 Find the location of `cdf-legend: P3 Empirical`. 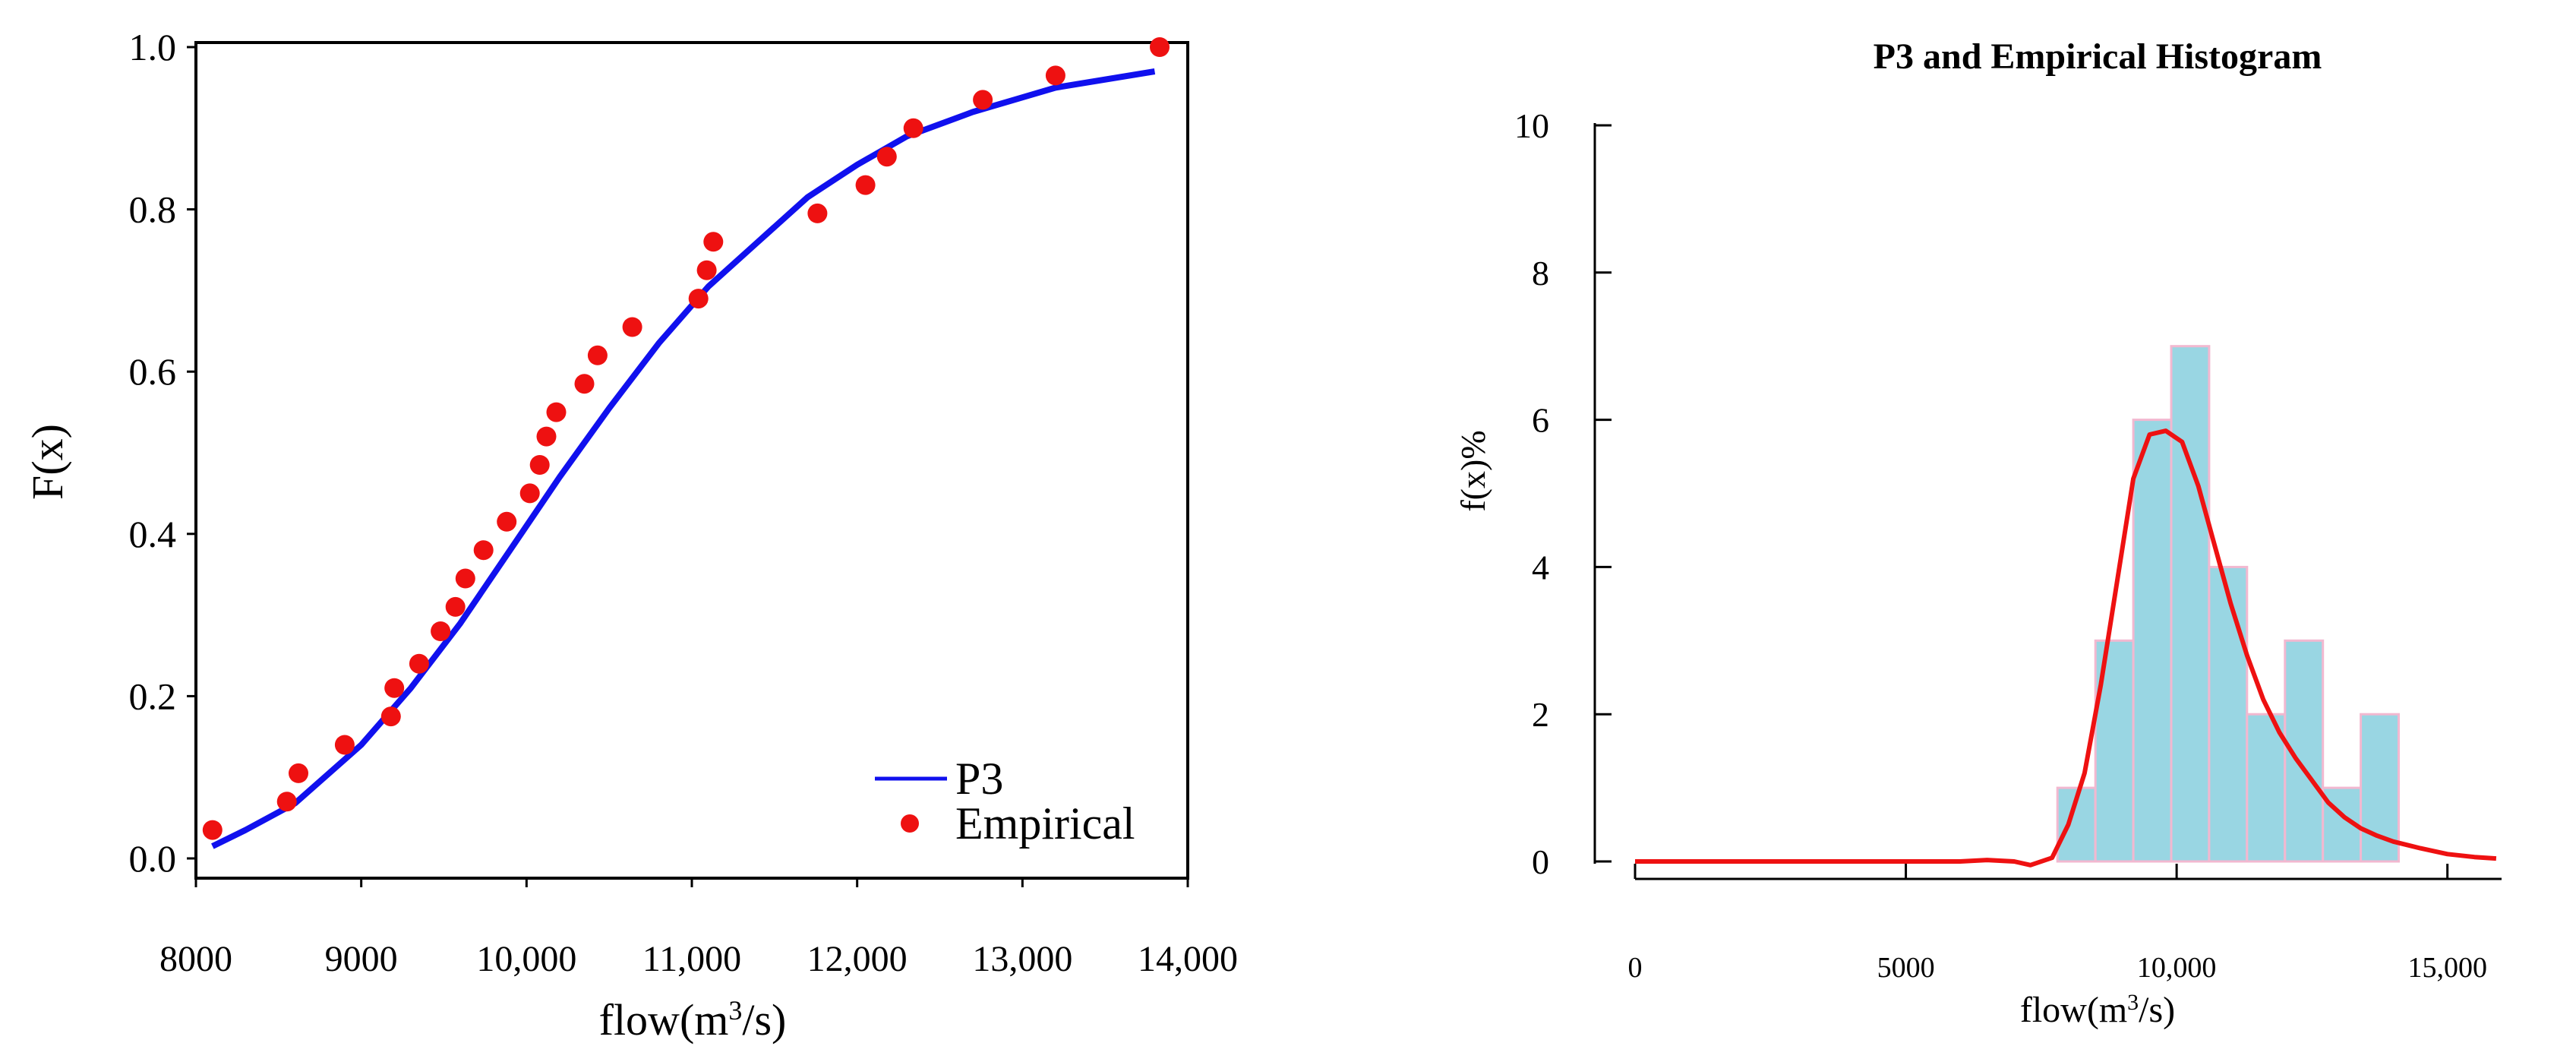

cdf-legend: P3 Empirical is located at coordinates (1005, 801).